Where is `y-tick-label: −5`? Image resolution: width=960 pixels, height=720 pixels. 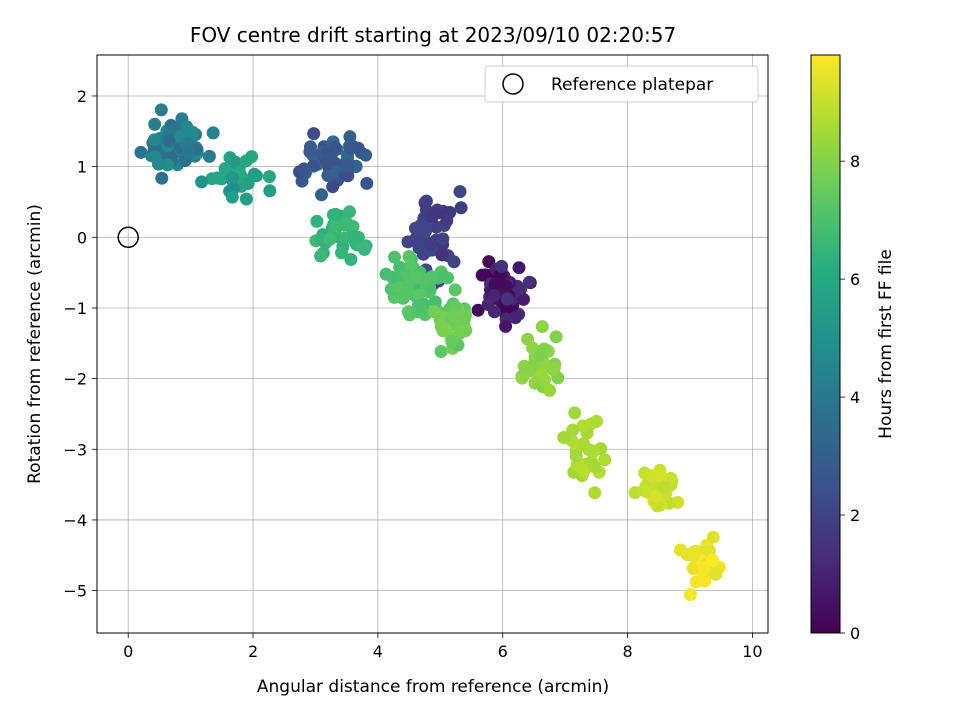 y-tick-label: −5 is located at coordinates (75, 591).